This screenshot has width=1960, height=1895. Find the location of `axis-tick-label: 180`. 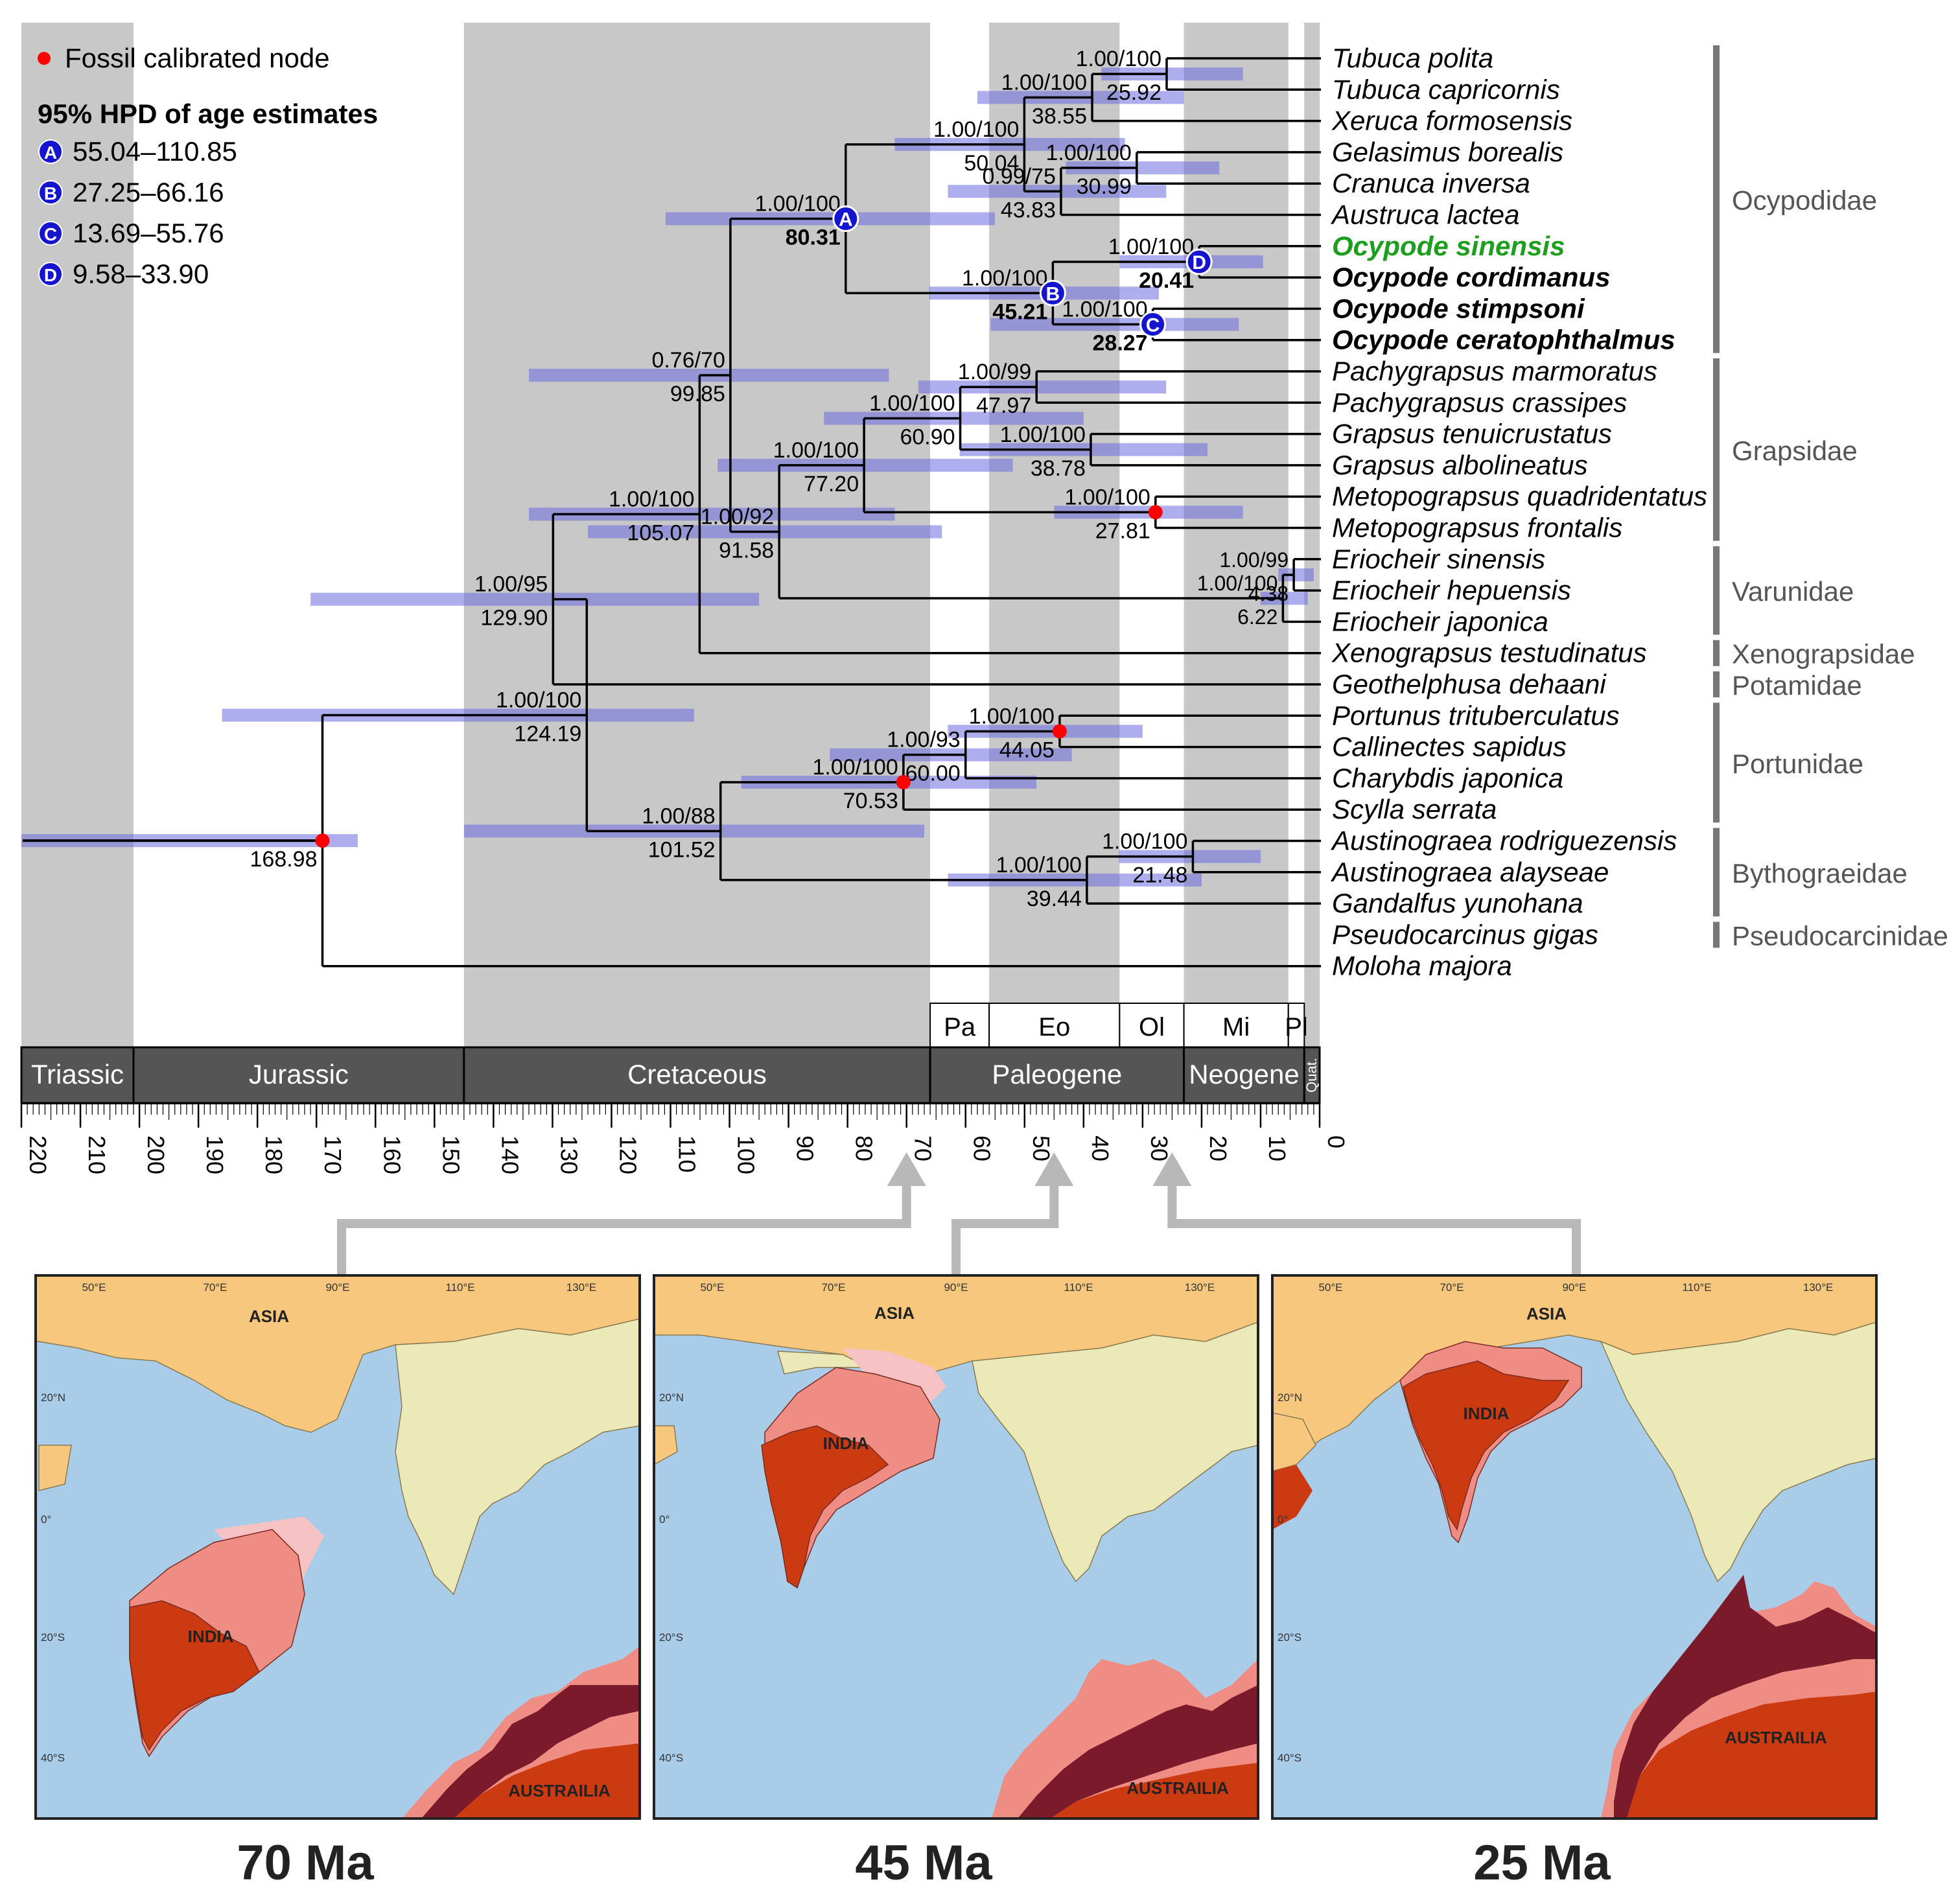

axis-tick-label: 180 is located at coordinates (274, 1154).